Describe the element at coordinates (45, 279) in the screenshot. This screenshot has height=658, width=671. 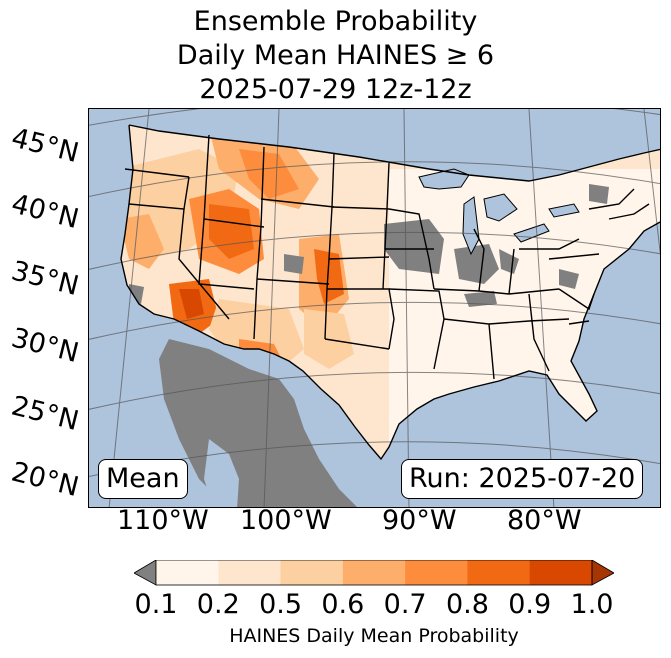
I see `lat-label-35n: 35°N` at that location.